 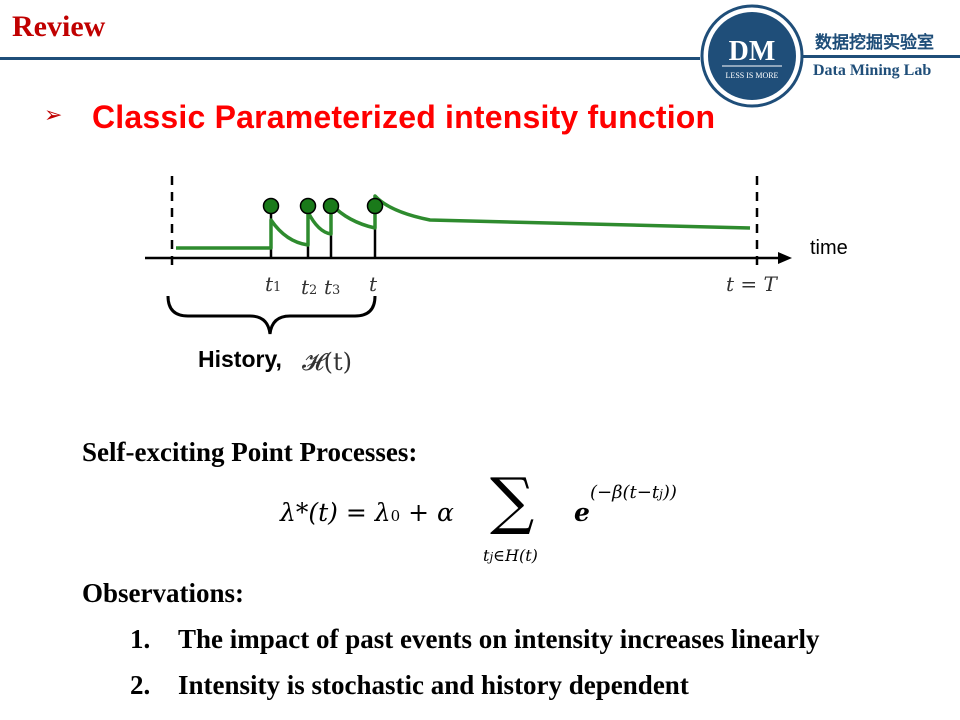 I want to click on history-brace, so click(x=271, y=315).